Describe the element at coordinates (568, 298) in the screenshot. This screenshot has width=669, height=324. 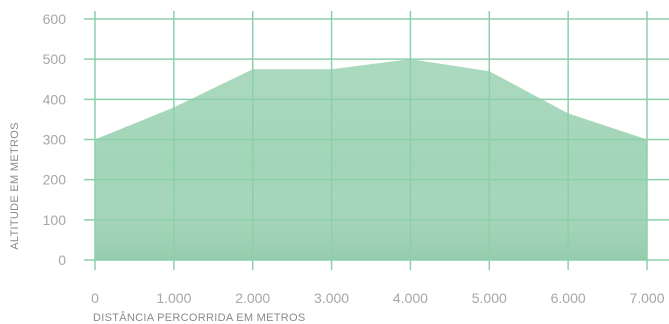
I see `x-tick-label-6000: 6.000` at that location.